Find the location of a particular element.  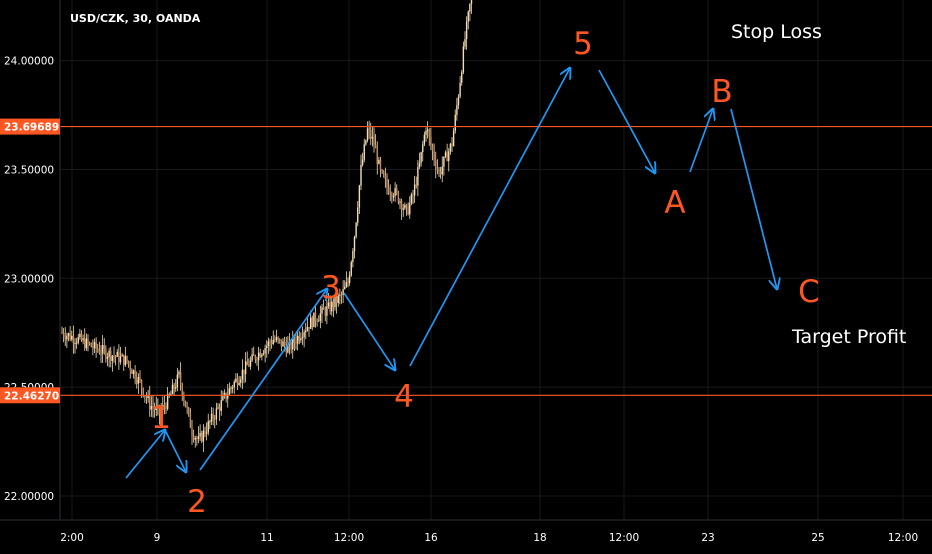

x-tick-label: 9 is located at coordinates (157, 538).